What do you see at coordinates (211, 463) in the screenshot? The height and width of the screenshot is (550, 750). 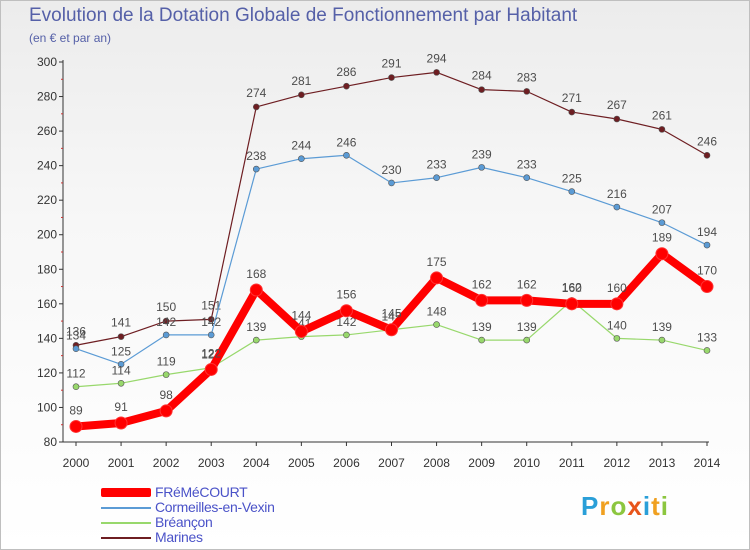 I see `x-tick-label: 2003` at bounding box center [211, 463].